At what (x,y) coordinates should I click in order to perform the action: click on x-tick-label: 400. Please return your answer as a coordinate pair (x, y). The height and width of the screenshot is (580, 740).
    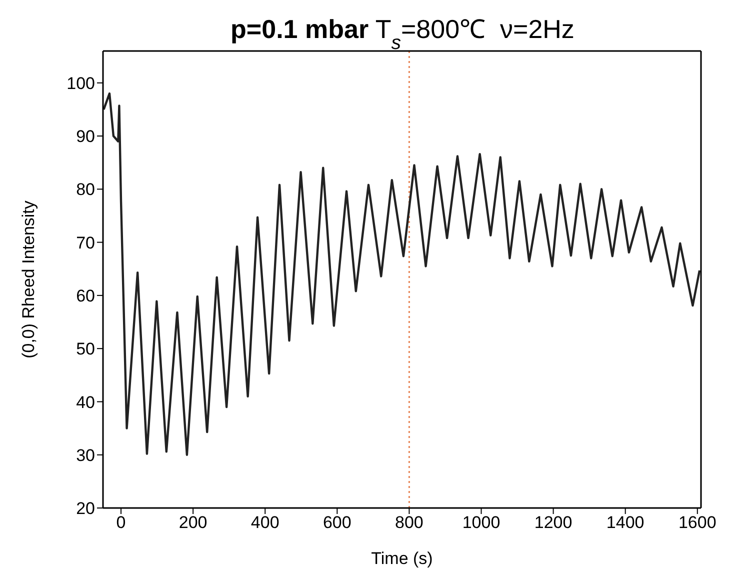
    Looking at the image, I should click on (265, 522).